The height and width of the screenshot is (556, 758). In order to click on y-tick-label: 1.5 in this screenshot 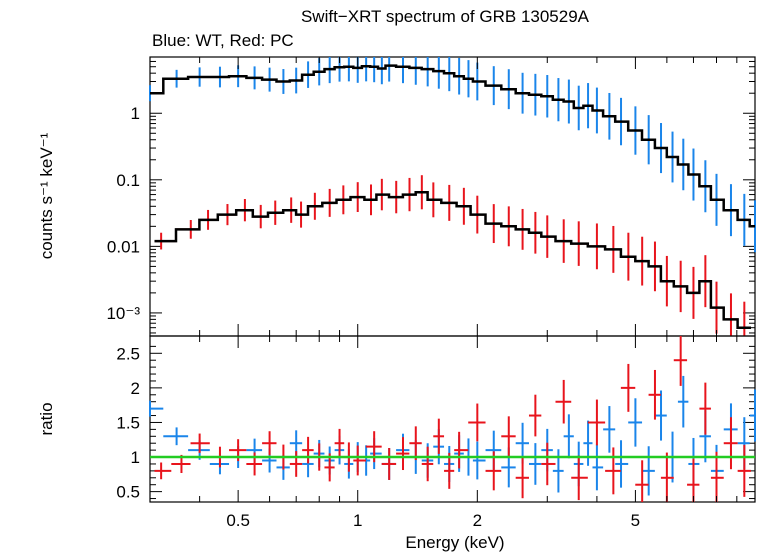, I will do `click(128, 422)`.